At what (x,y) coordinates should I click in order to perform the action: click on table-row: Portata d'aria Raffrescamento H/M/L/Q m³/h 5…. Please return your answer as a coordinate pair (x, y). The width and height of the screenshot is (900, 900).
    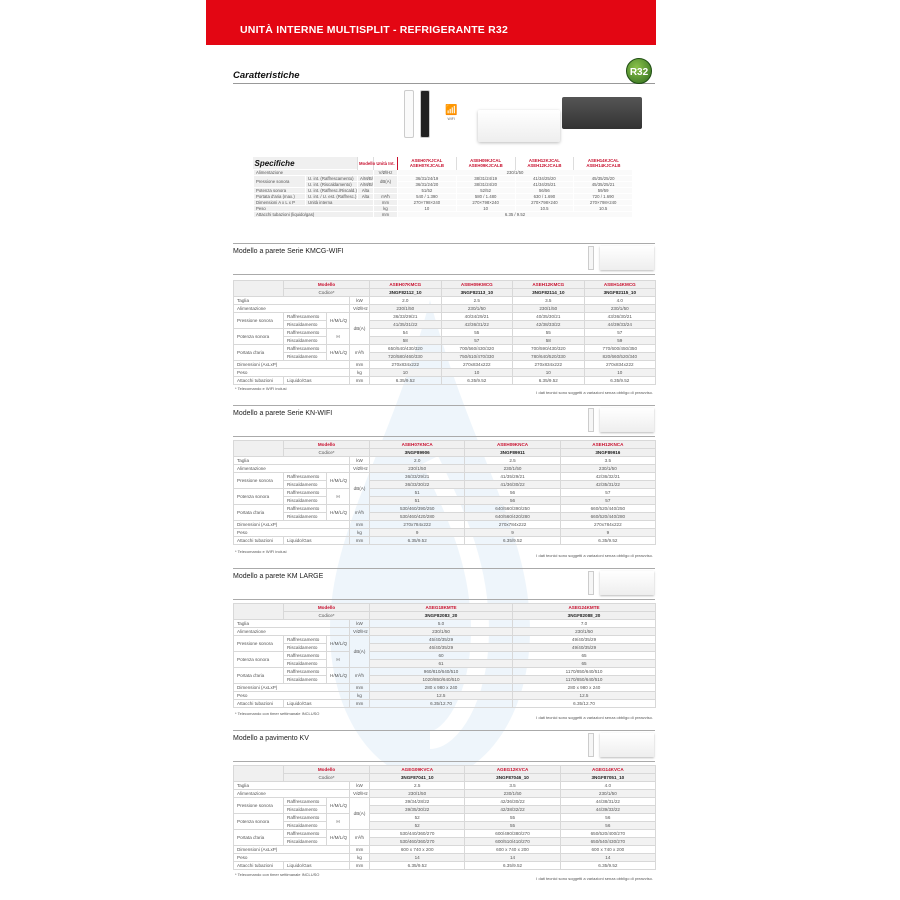
    Looking at the image, I should click on (445, 512).